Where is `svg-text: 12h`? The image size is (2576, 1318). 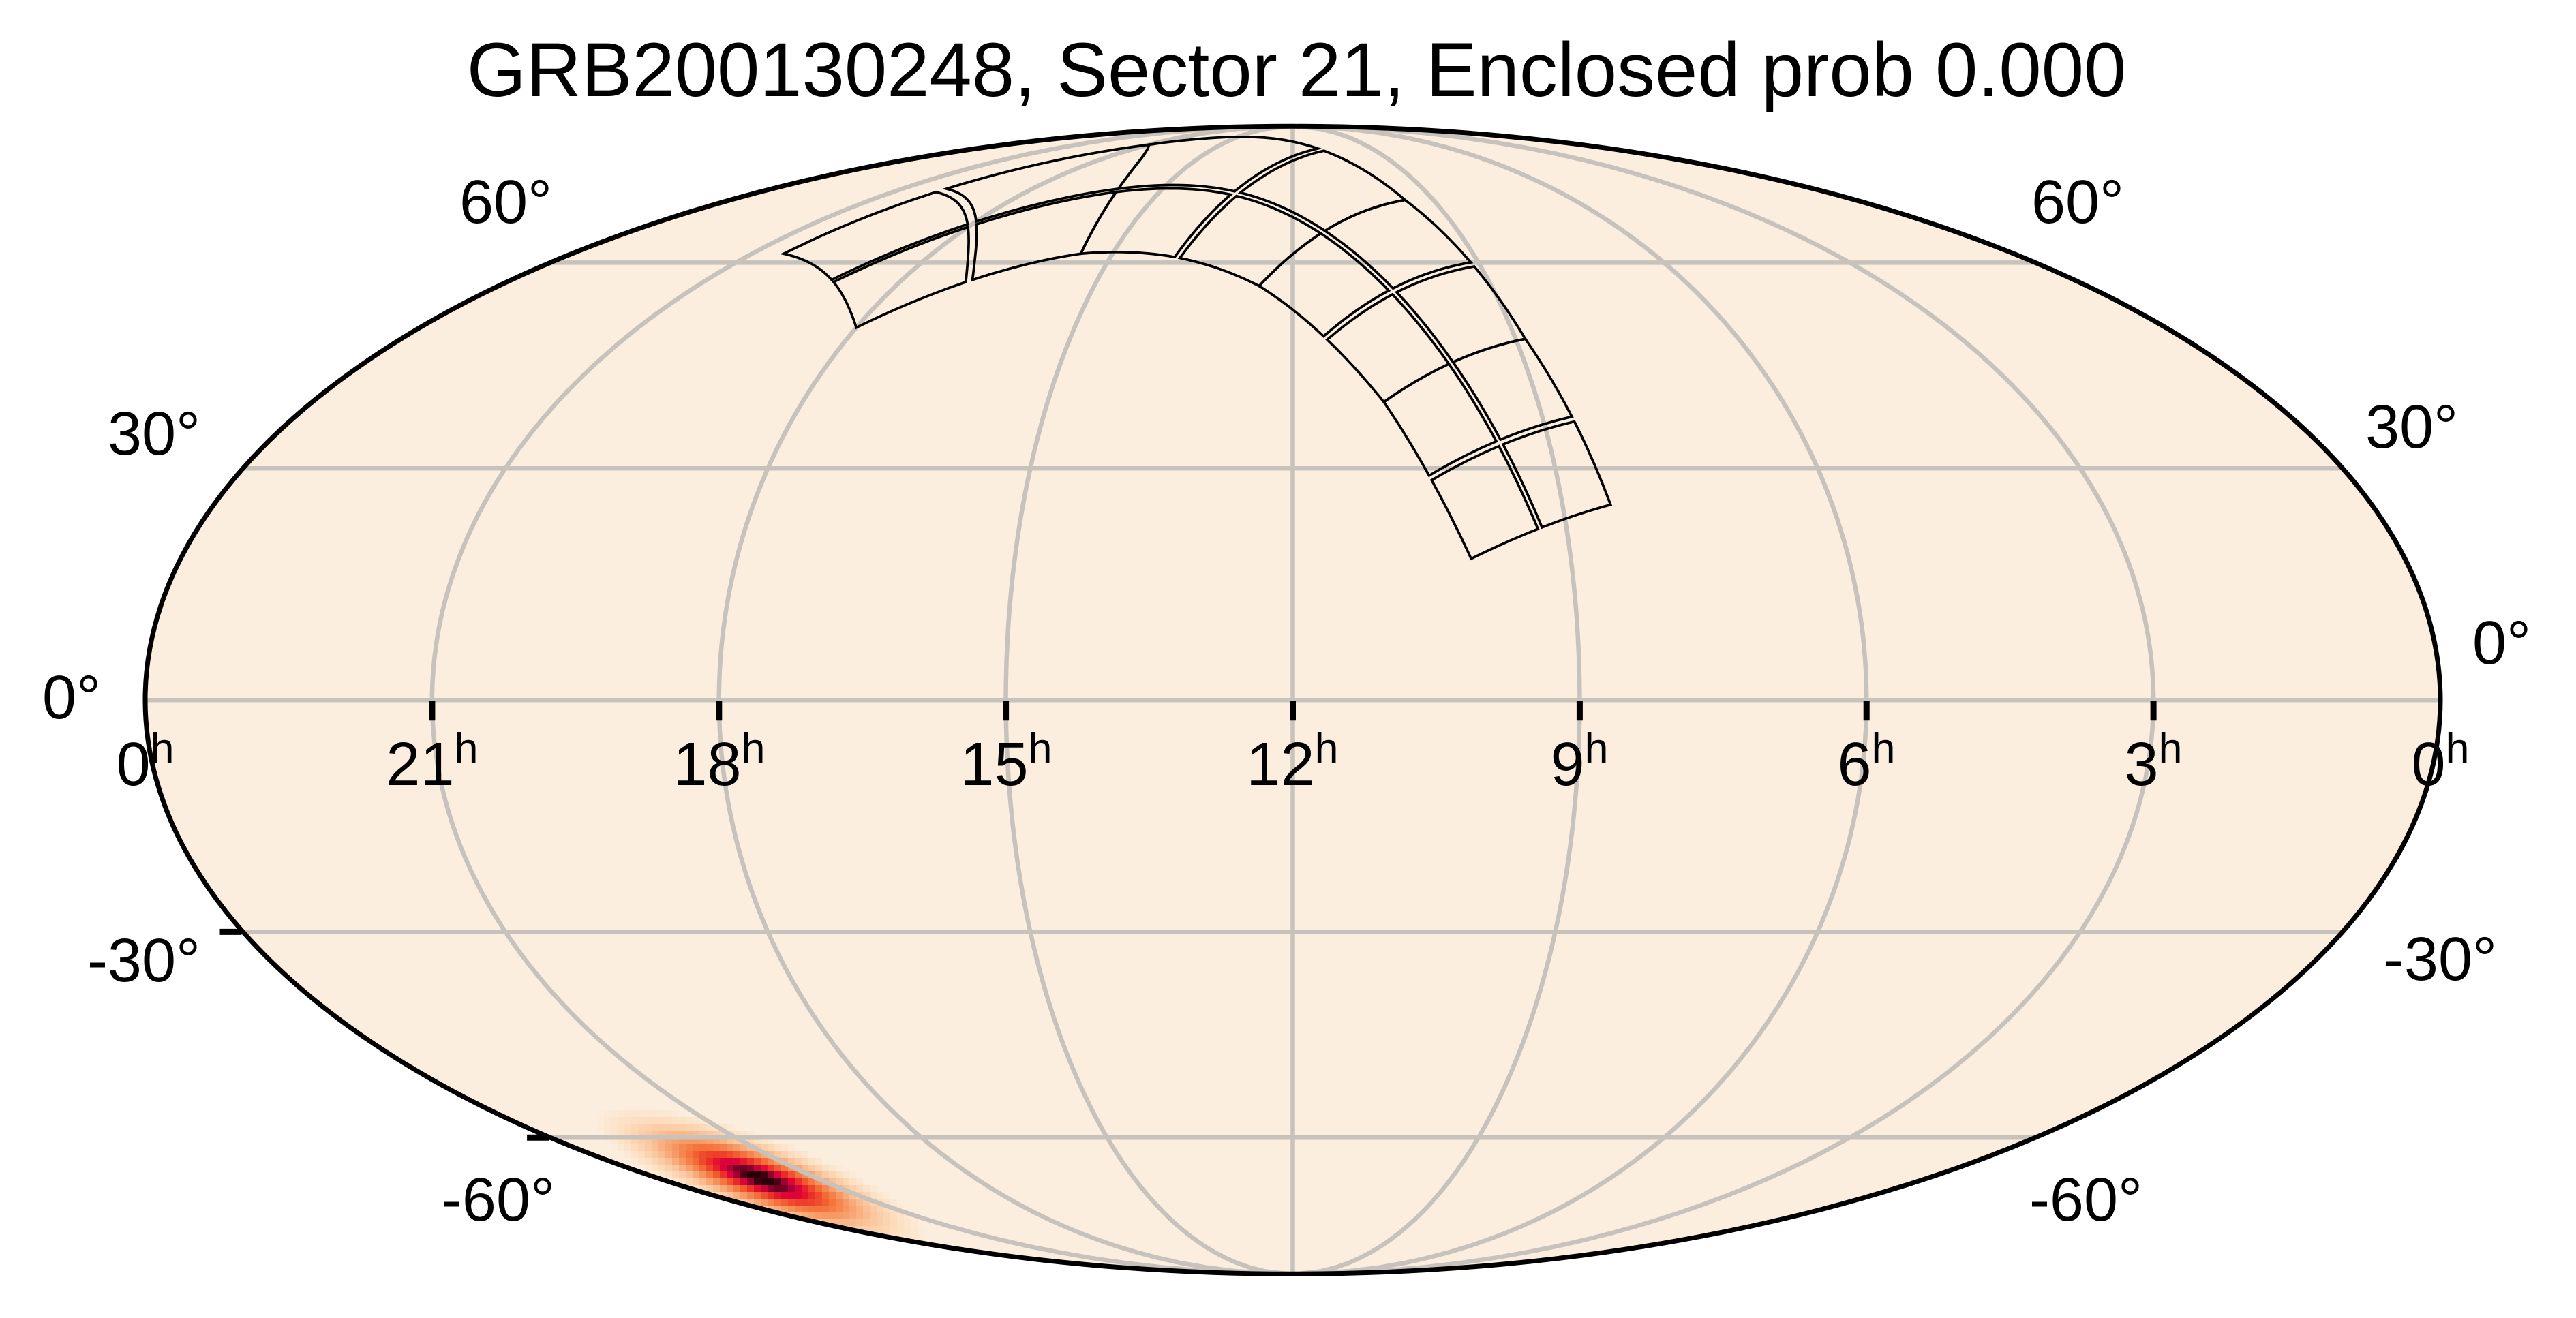
svg-text: 12h is located at coordinates (1292, 762).